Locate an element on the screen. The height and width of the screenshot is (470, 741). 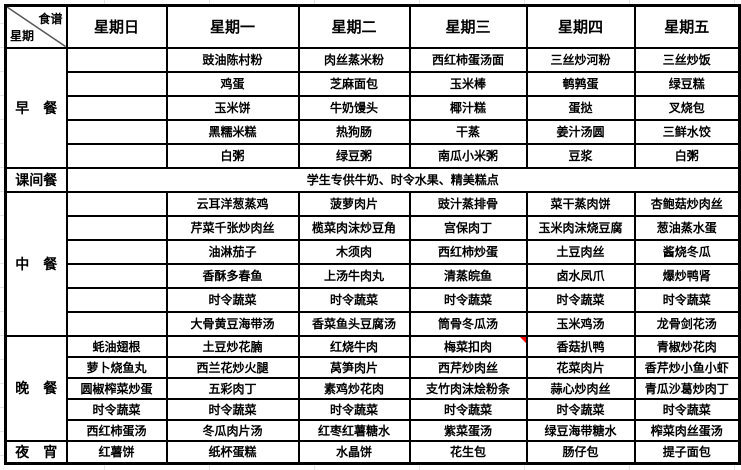
menu-cell: 豆浆 is located at coordinates (580, 155).